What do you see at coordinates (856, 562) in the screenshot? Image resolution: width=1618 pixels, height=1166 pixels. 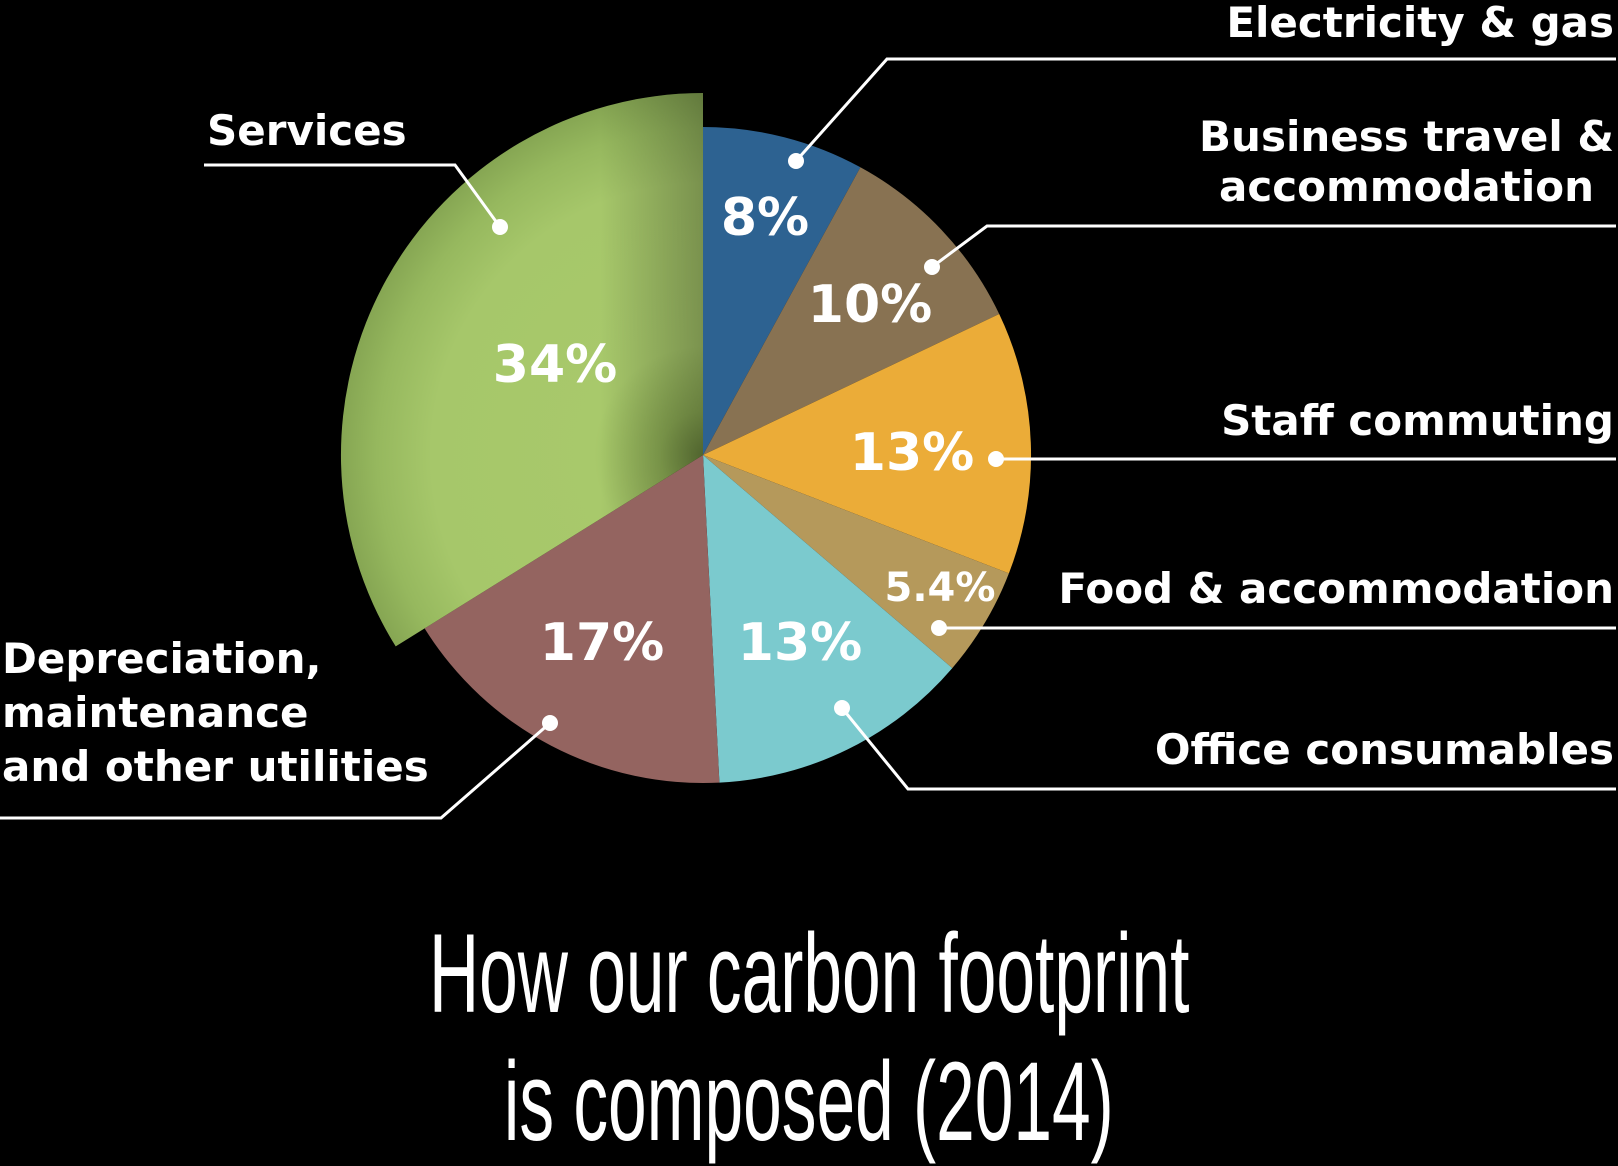 I see `pie-slice-food` at bounding box center [856, 562].